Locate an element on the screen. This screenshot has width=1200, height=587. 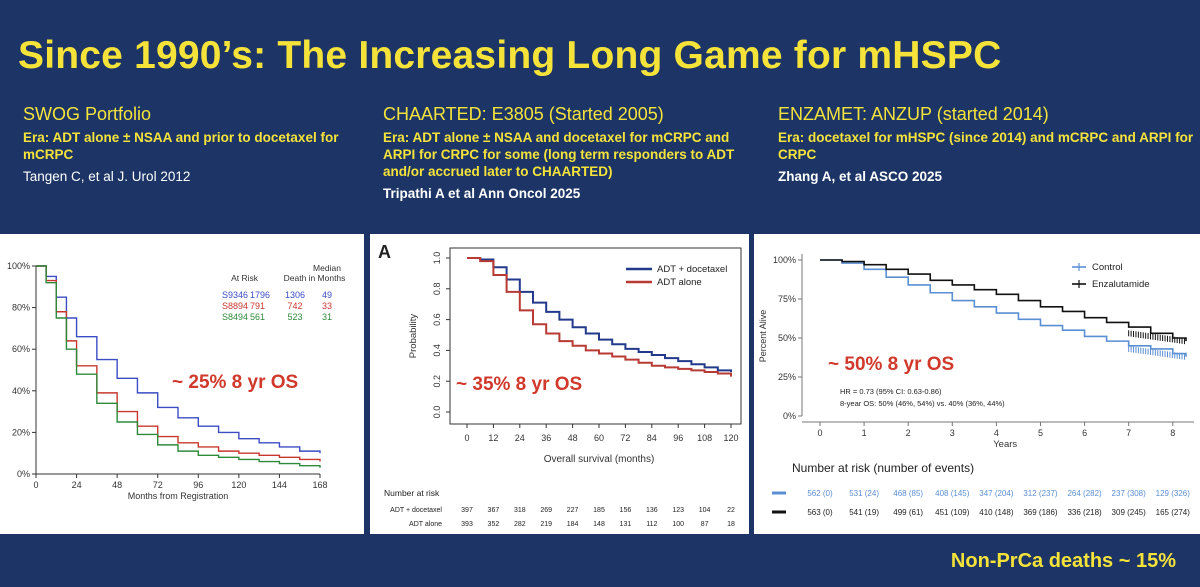
legend-median: 33 is located at coordinates (327, 306).